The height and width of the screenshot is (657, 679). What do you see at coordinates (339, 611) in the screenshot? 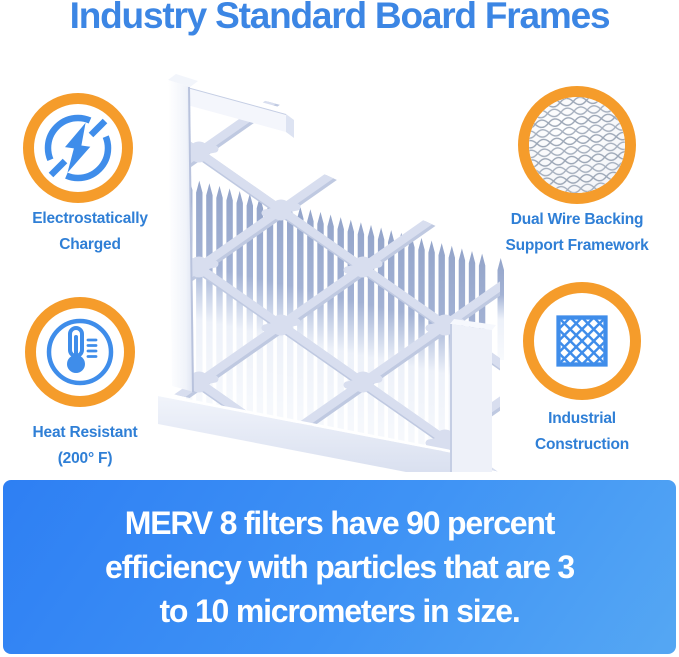
I see `banner-line: to 10 micrometers in size.` at bounding box center [339, 611].